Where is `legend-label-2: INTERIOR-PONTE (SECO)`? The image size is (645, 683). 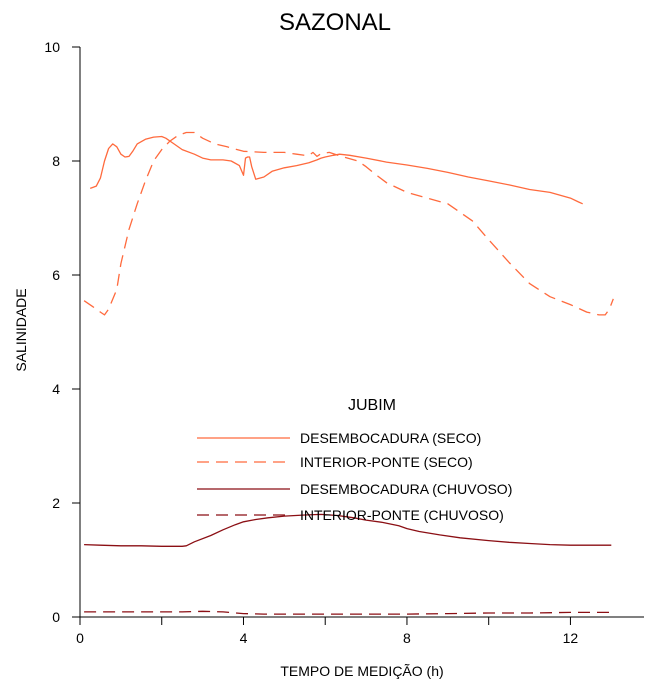
legend-label-2: INTERIOR-PONTE (SECO) is located at coordinates (386, 462).